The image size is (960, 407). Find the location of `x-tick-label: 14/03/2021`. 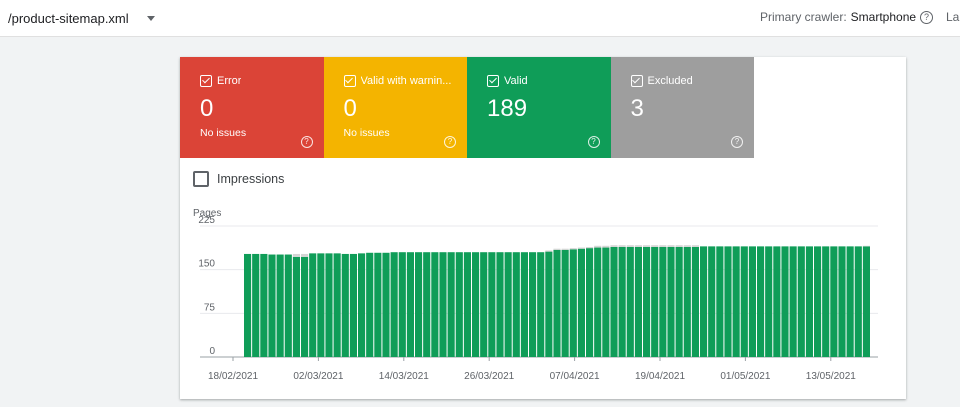

x-tick-label: 14/03/2021 is located at coordinates (404, 376).